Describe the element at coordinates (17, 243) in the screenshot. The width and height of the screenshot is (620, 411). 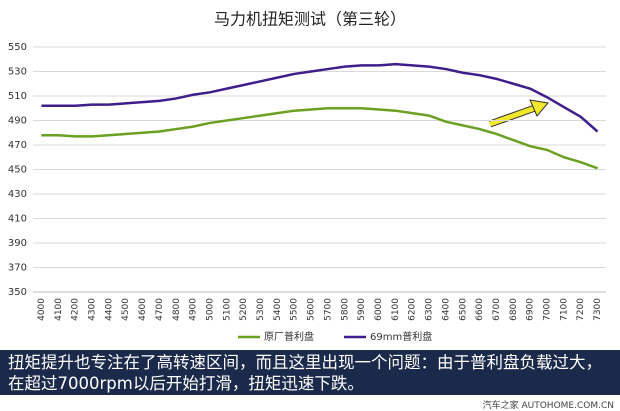
I see `y-tick-label: 390` at that location.